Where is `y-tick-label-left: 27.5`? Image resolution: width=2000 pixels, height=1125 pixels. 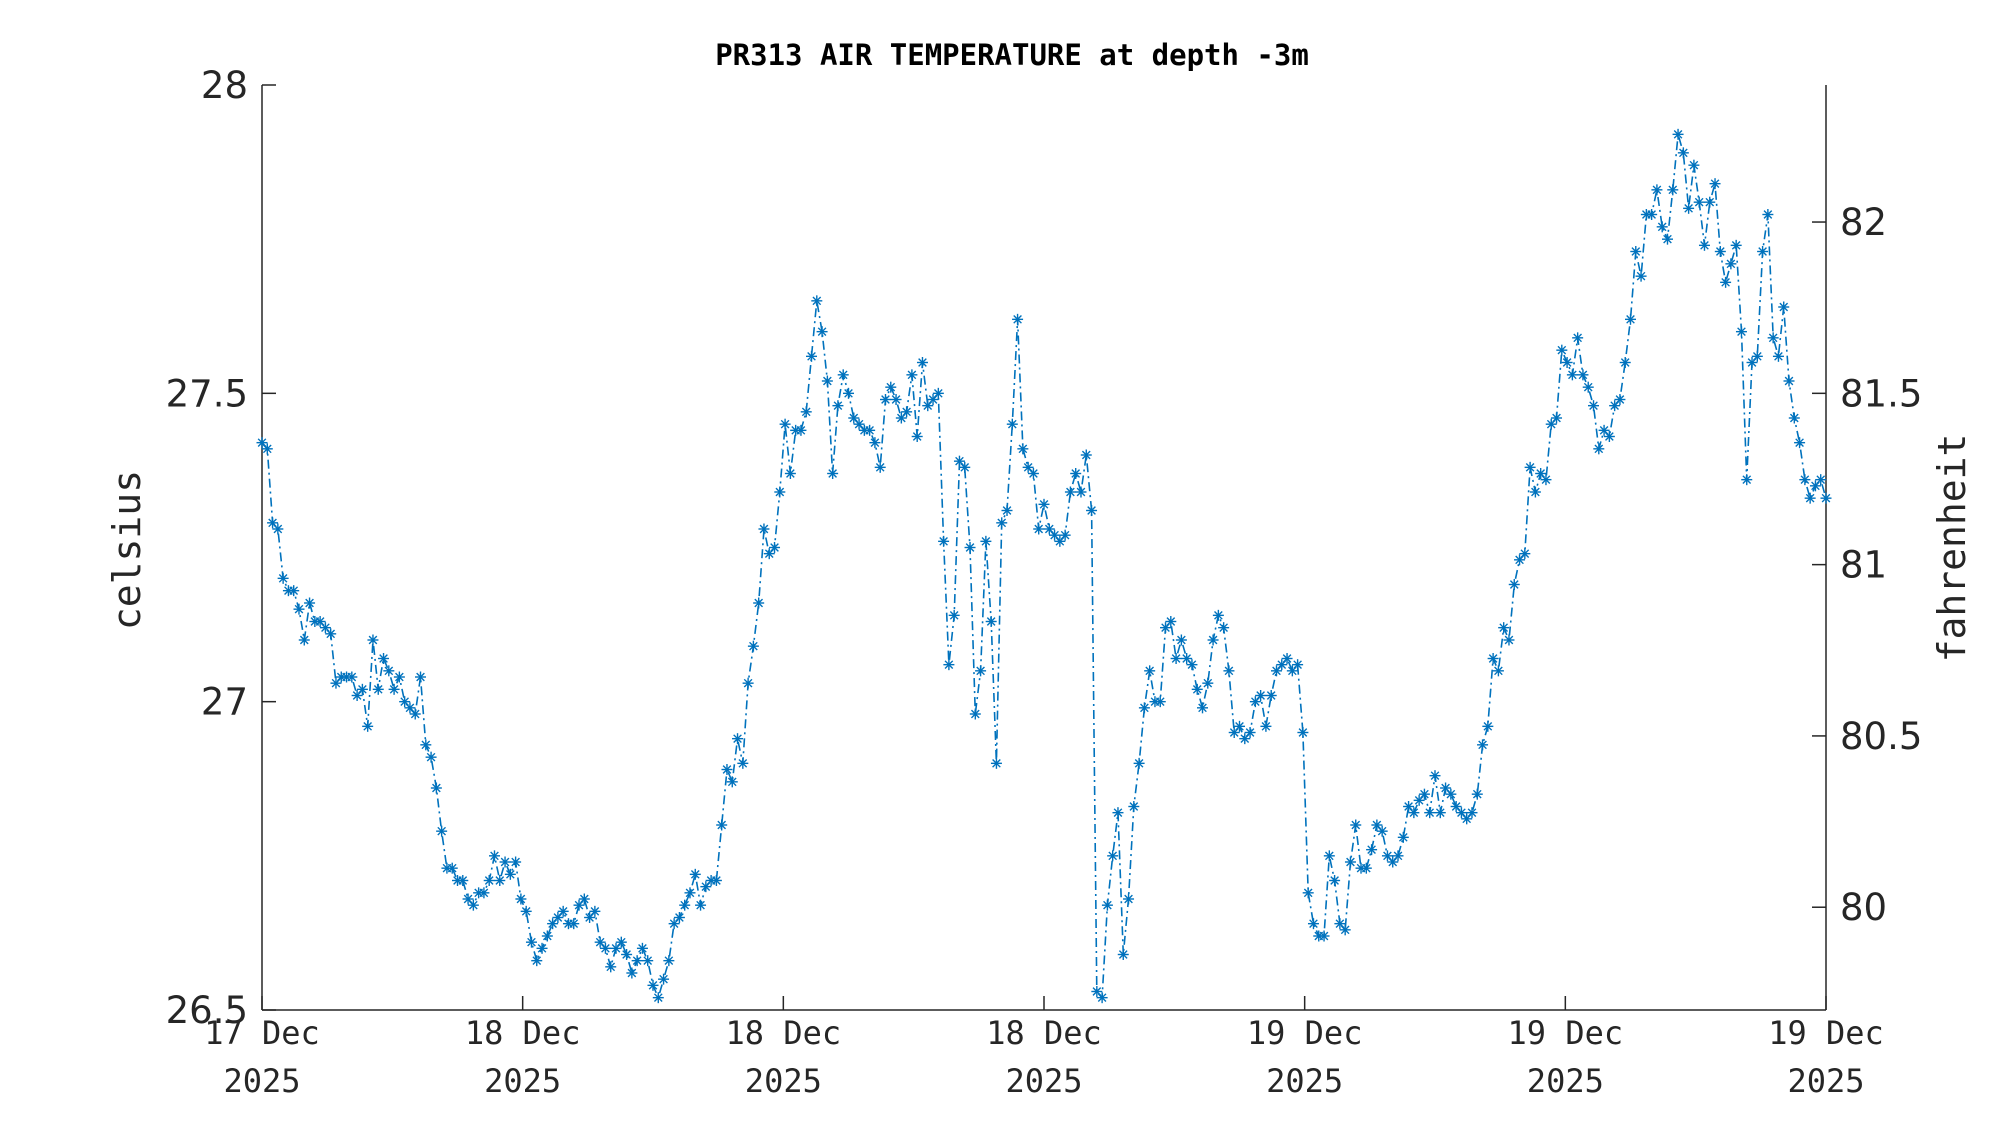
y-tick-label-left: 27.5 is located at coordinates (207, 393).